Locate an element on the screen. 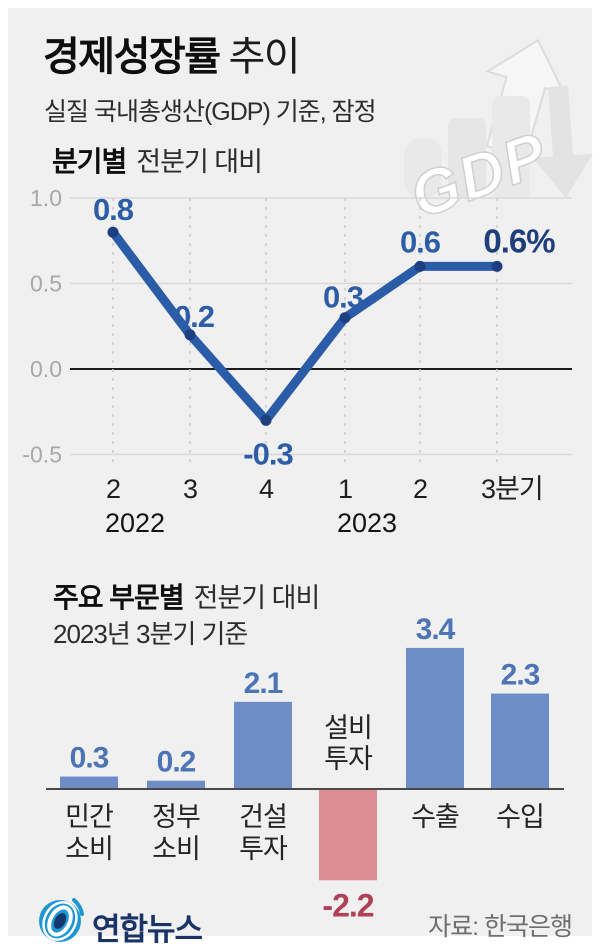  x-tick-label: 3분기 is located at coordinates (512, 489).